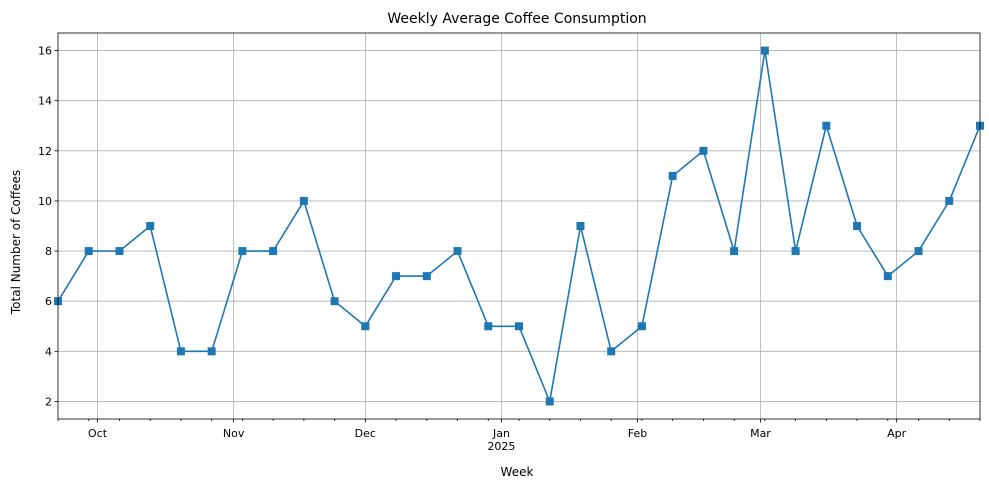 This screenshot has height=490, width=989. I want to click on x-axis-label: Week, so click(517, 472).